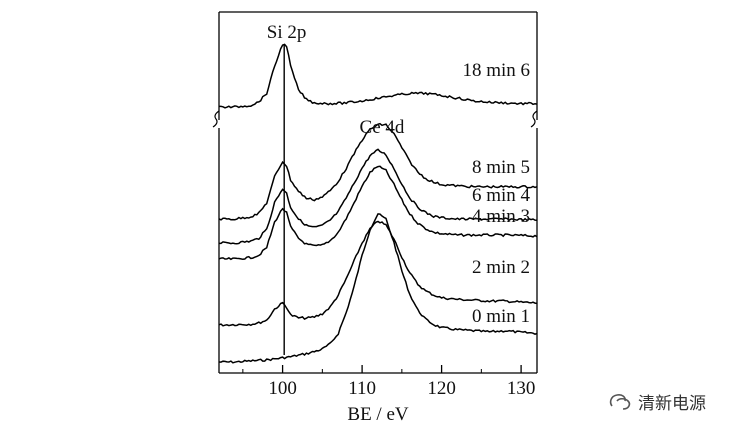 This screenshot has height=432, width=734. What do you see at coordinates (496, 70) in the screenshot?
I see `series-label-6: 18 min 6` at bounding box center [496, 70].